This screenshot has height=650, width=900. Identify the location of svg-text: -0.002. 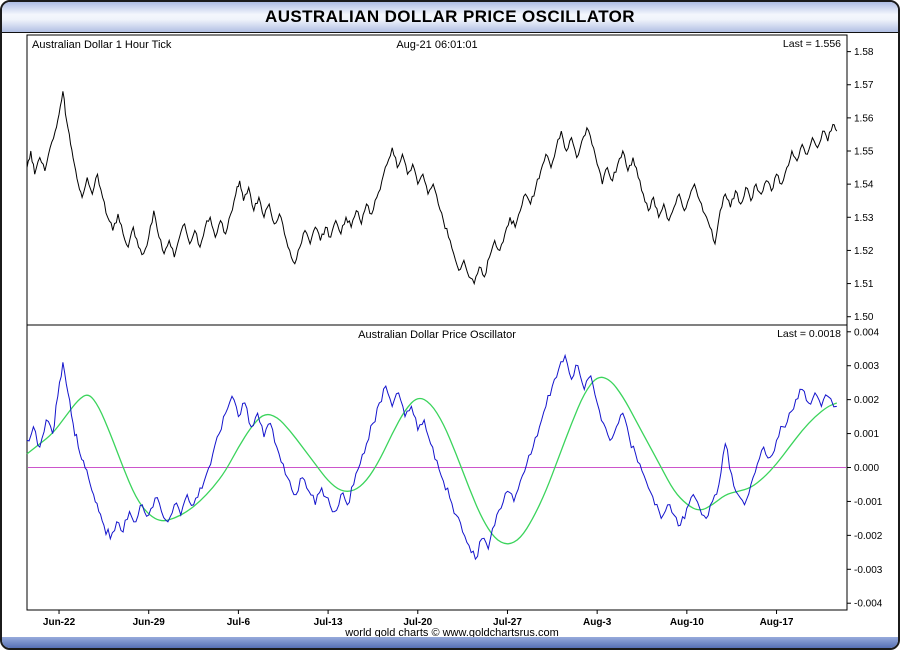
(868, 536).